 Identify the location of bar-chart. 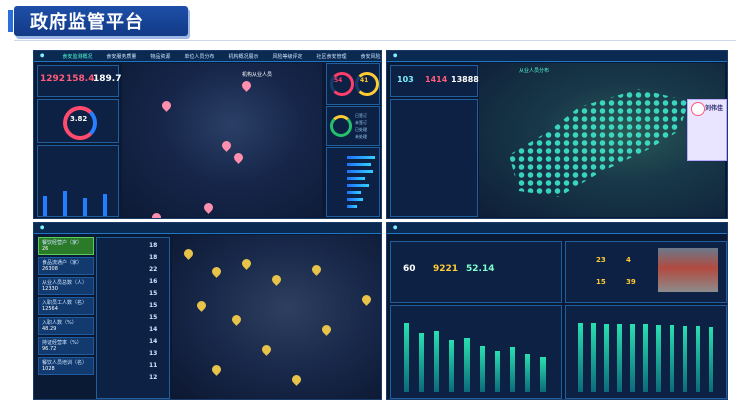
(475, 354).